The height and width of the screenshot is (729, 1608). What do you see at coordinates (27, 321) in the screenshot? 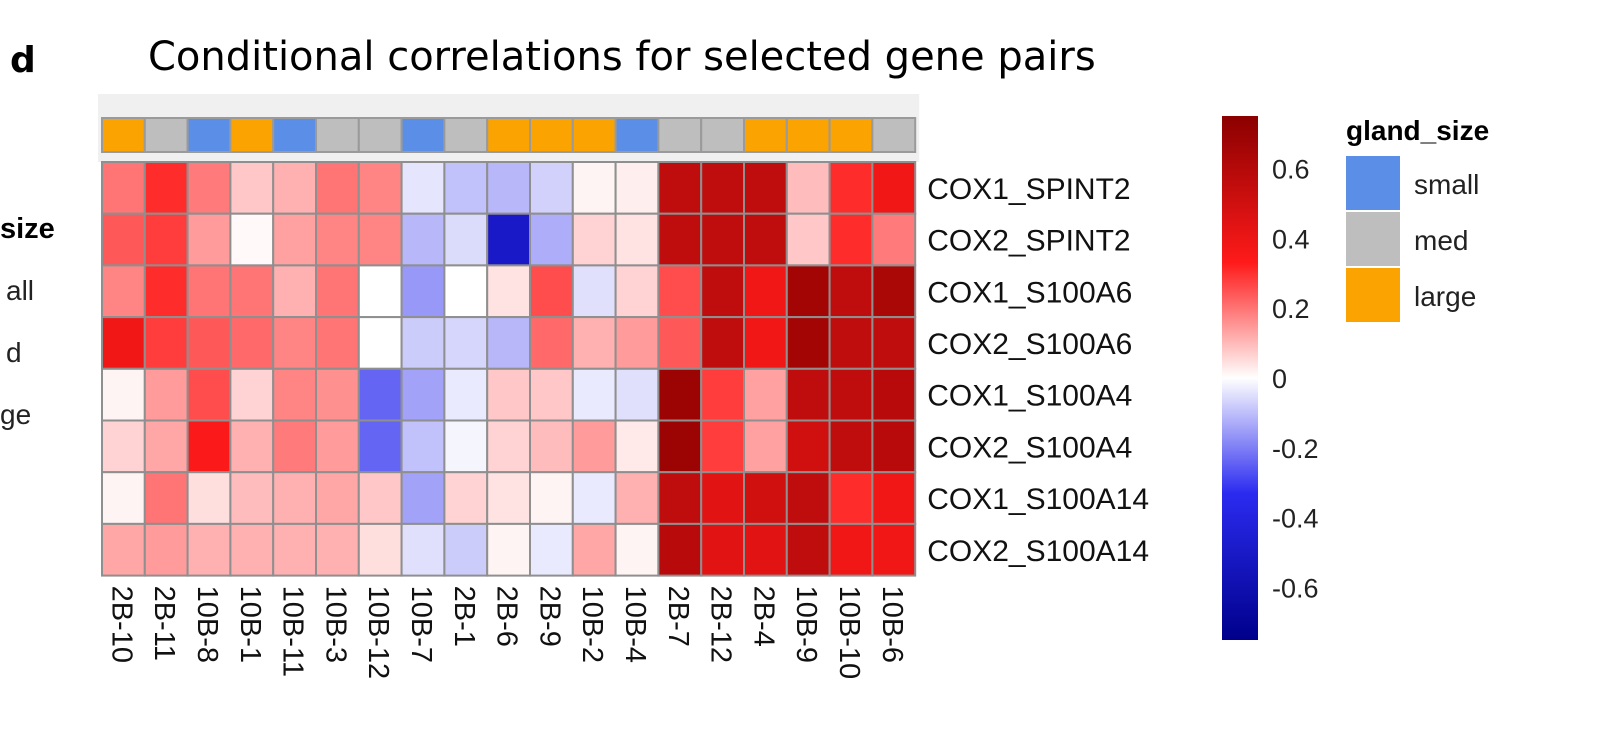
I see `cut-legend: size all d ge` at bounding box center [27, 321].